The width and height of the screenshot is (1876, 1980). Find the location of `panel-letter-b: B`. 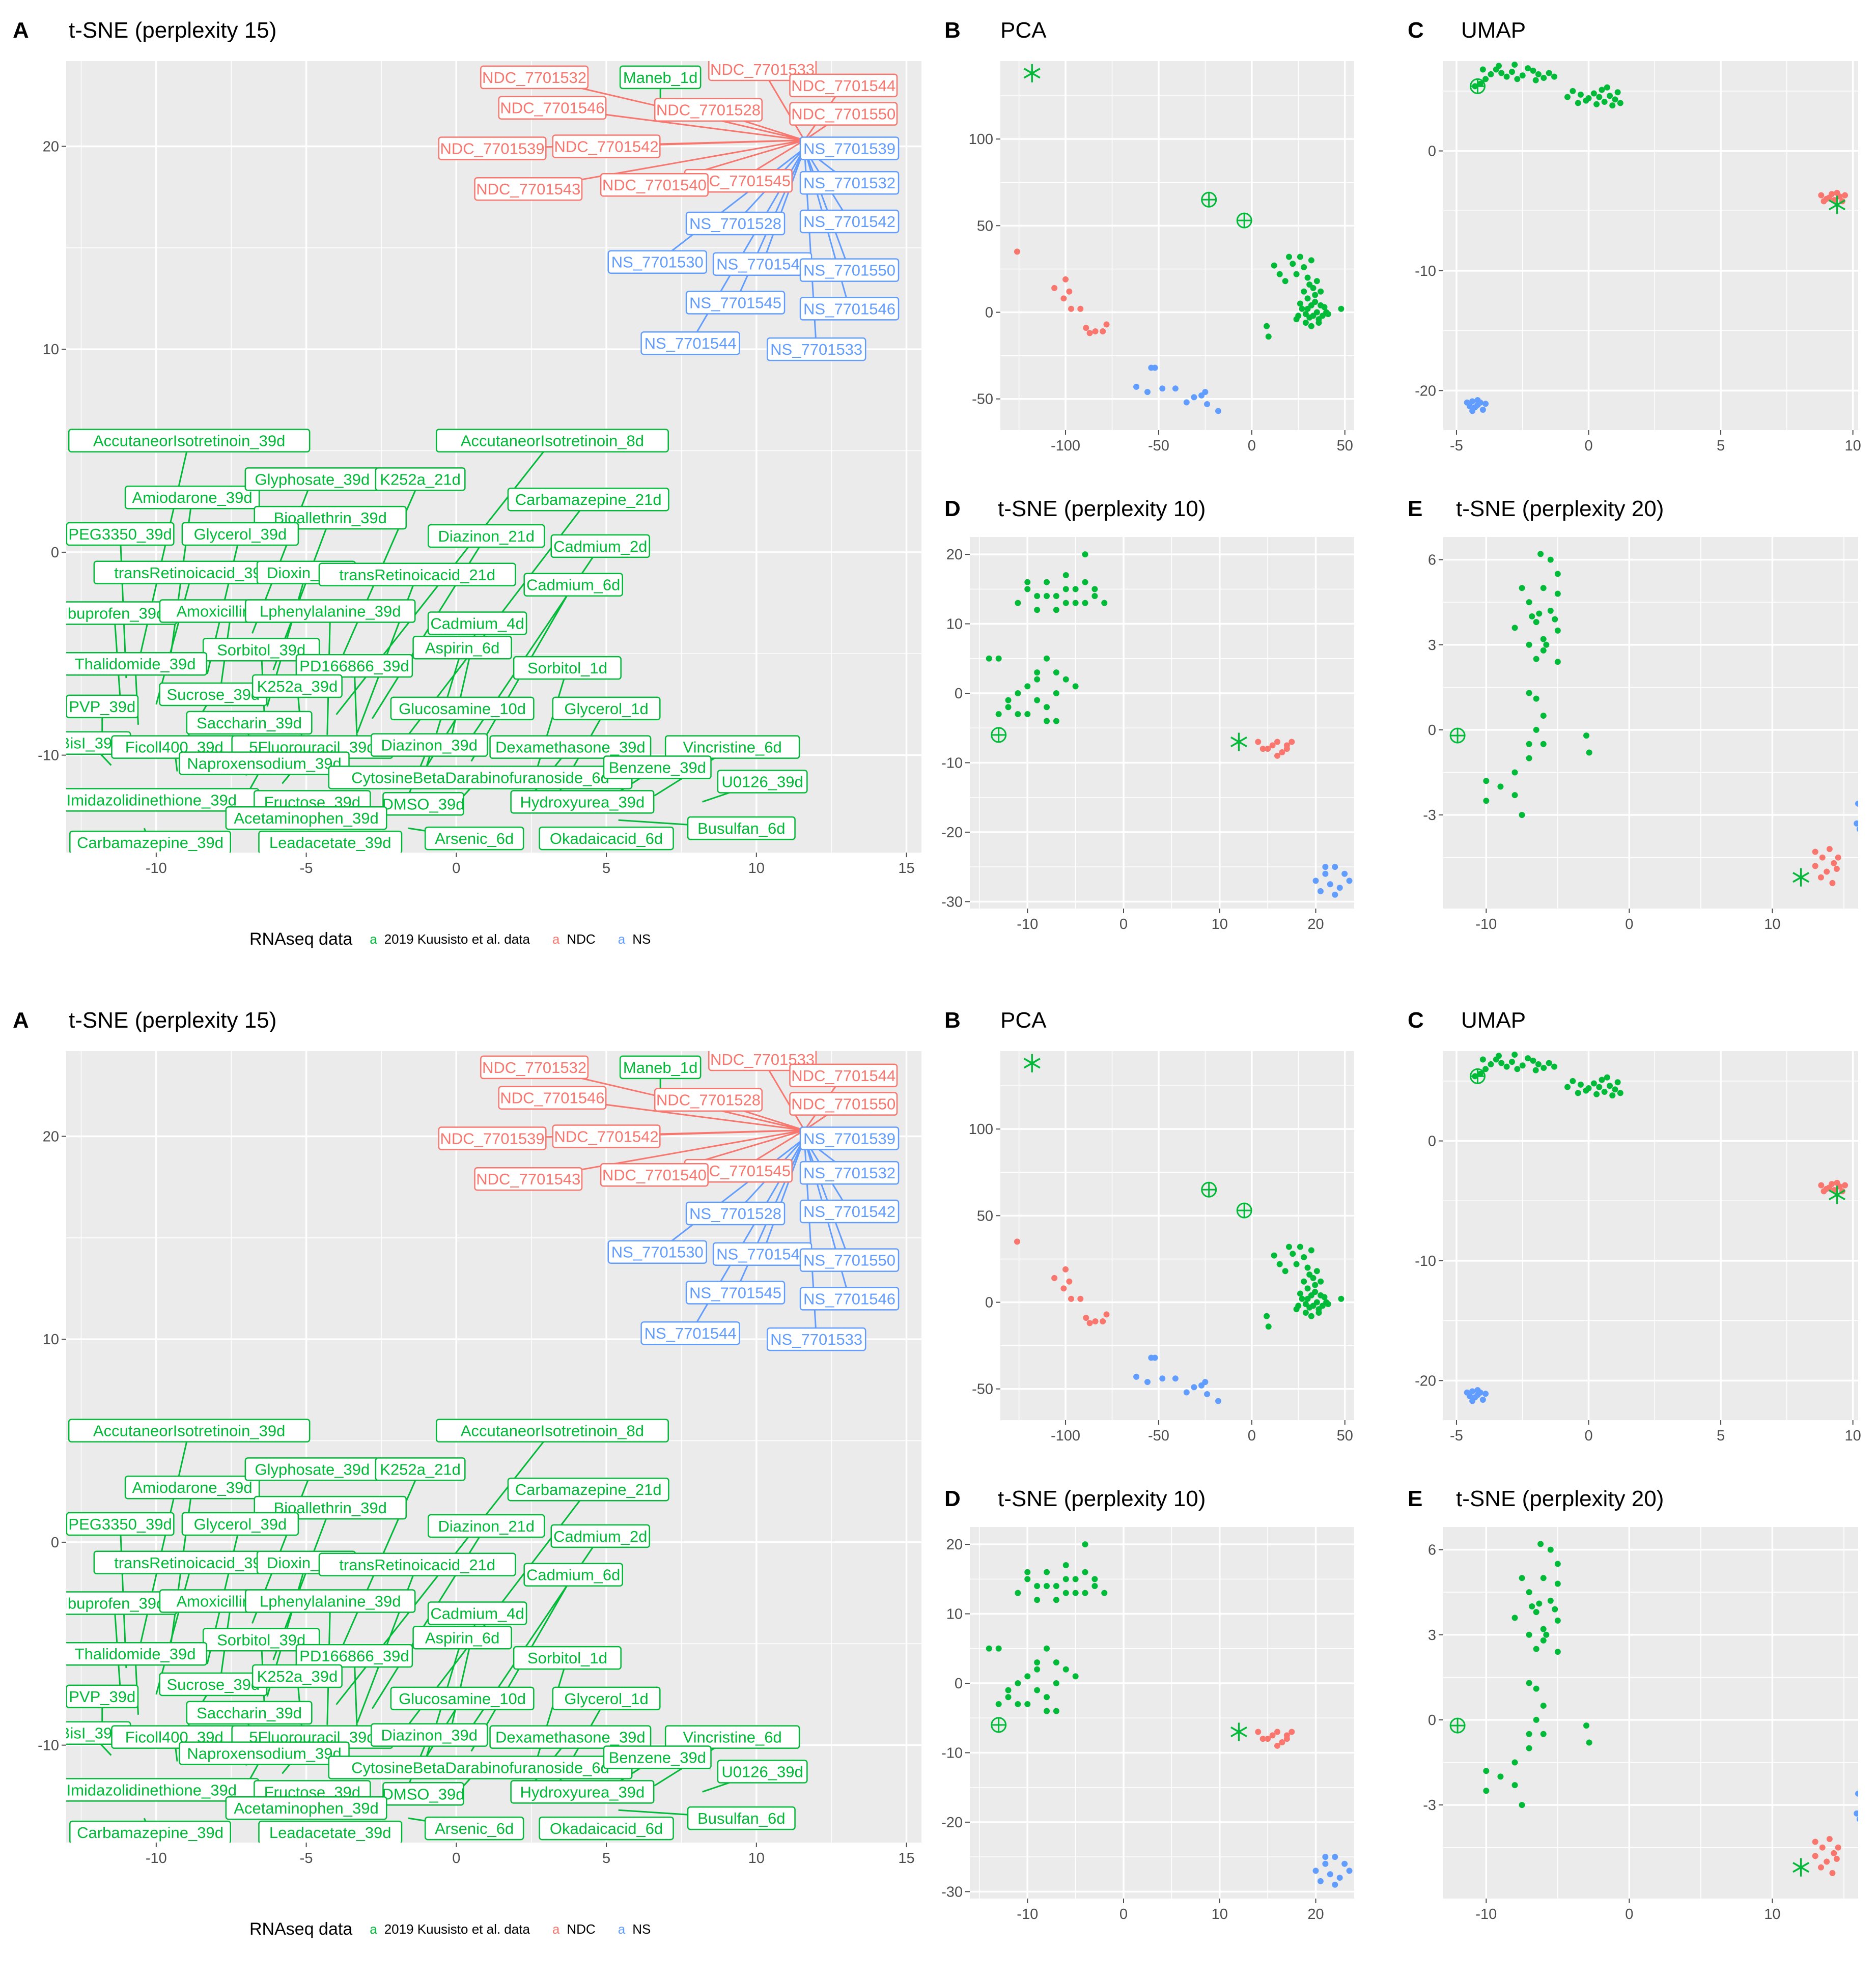

panel-letter-b: B is located at coordinates (952, 31).